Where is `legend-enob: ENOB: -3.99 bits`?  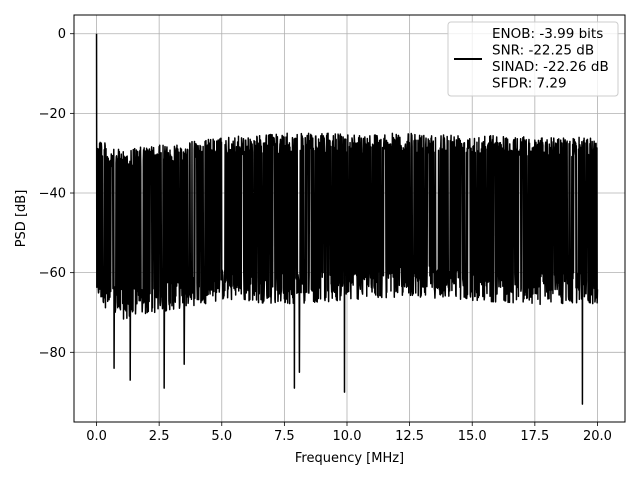 legend-enob: ENOB: -3.99 bits is located at coordinates (547, 34).